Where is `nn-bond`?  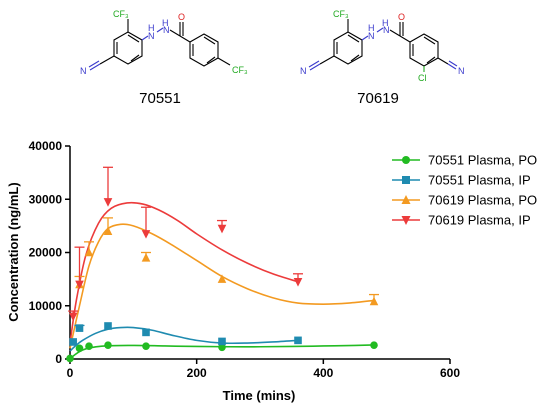
nn-bond is located at coordinates (160, 30).